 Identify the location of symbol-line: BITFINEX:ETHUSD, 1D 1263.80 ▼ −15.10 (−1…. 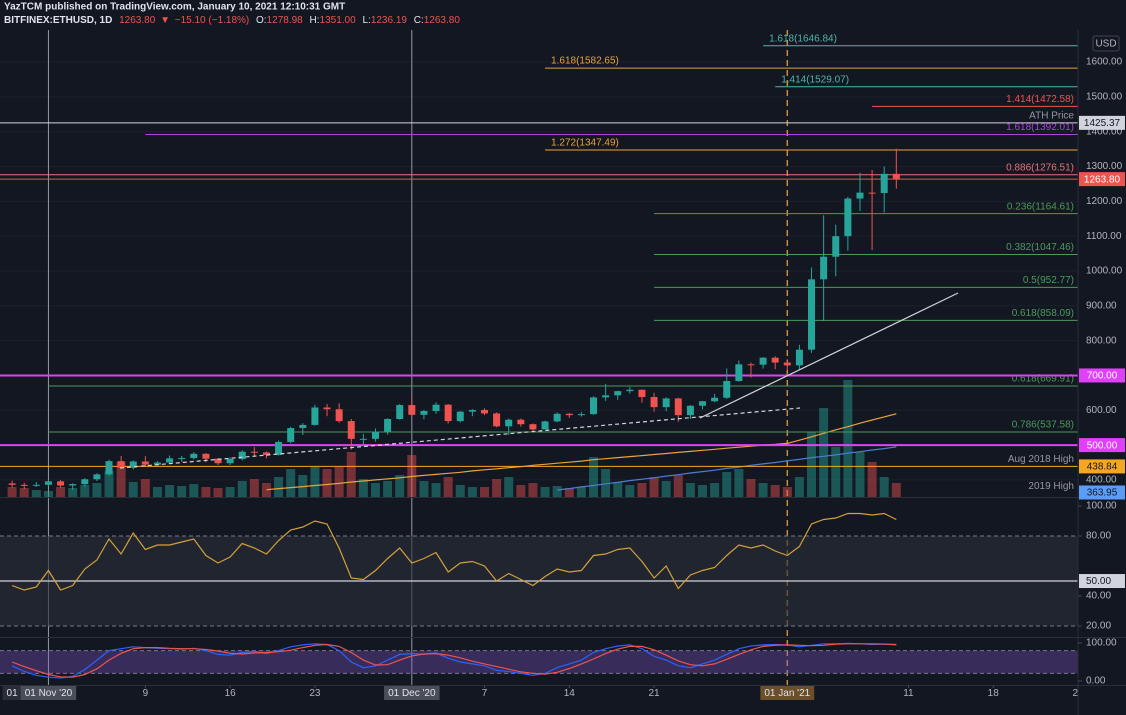
(232, 20).